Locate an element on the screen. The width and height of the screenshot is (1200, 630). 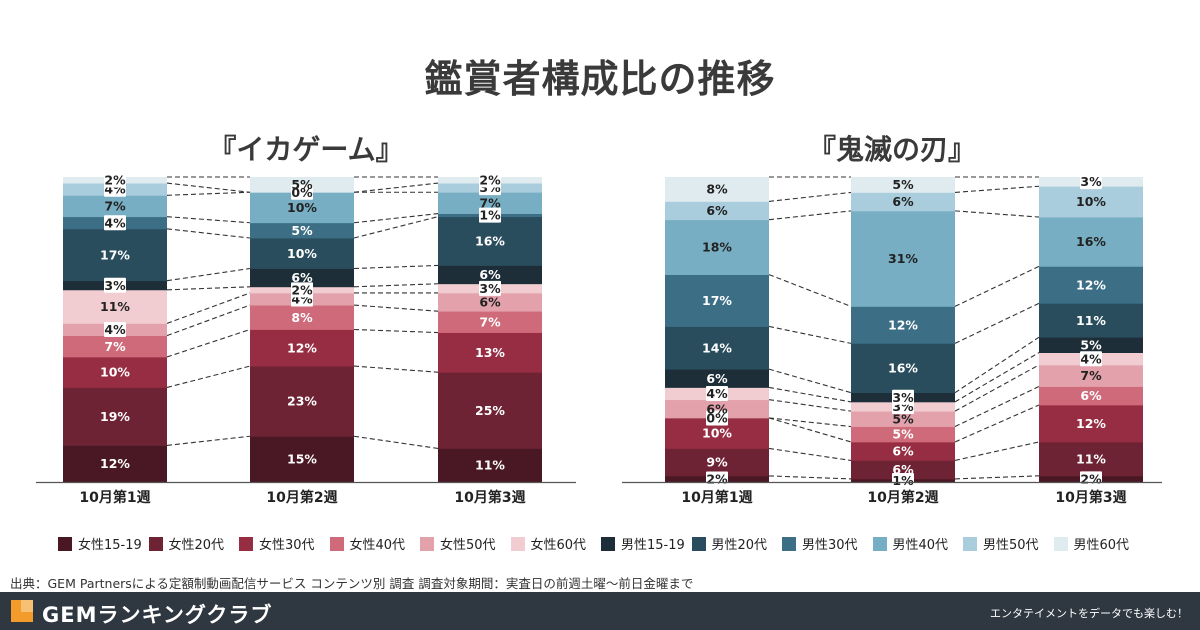
legend-item: 男性40代 is located at coordinates (910, 543).